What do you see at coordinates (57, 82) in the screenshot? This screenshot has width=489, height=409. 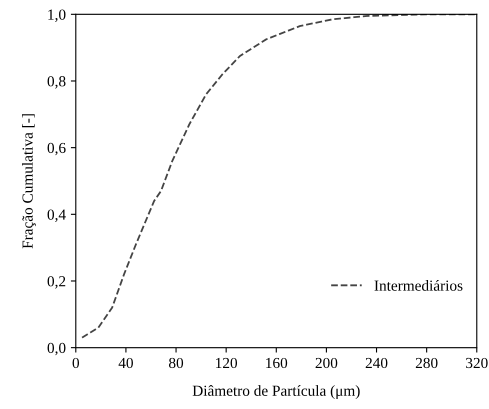 I see `y-tick-label: 0,8` at bounding box center [57, 82].